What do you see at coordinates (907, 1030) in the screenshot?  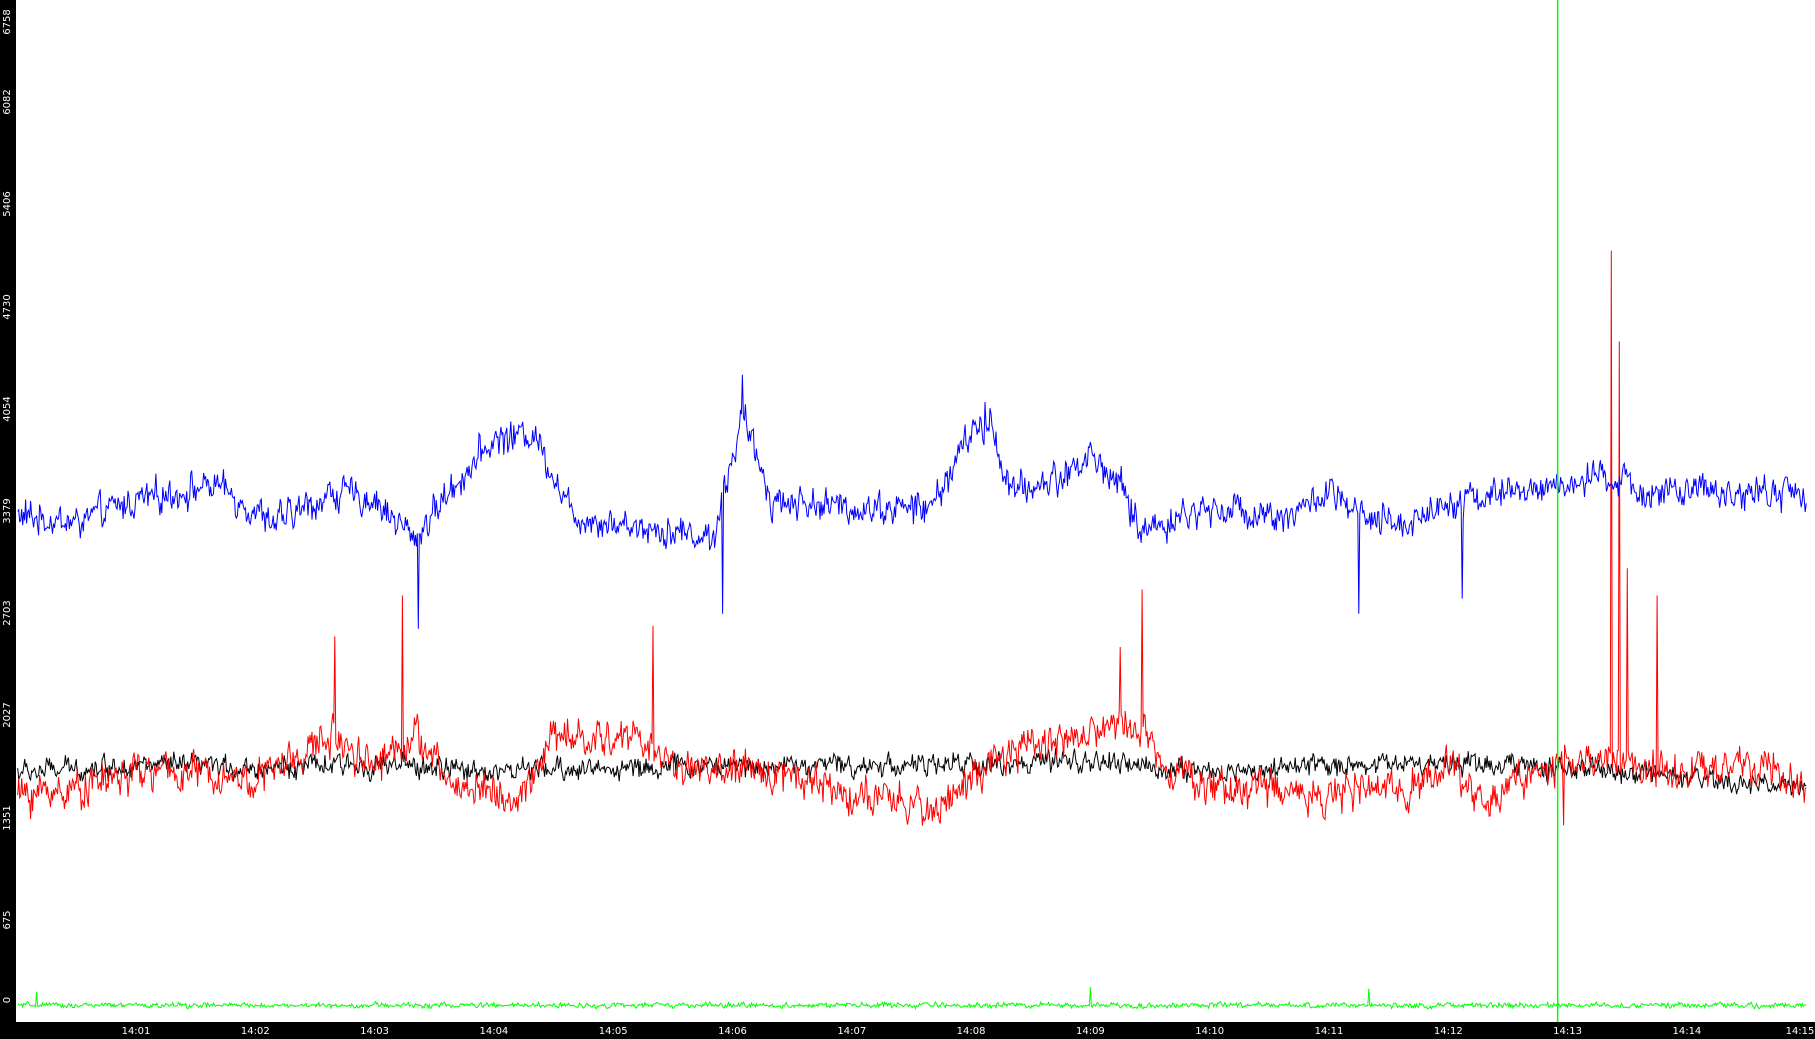 I see `x-axis` at bounding box center [907, 1030].